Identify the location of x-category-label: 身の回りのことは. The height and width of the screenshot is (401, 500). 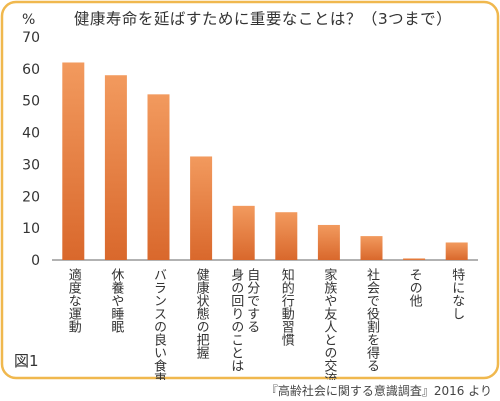
(236, 319).